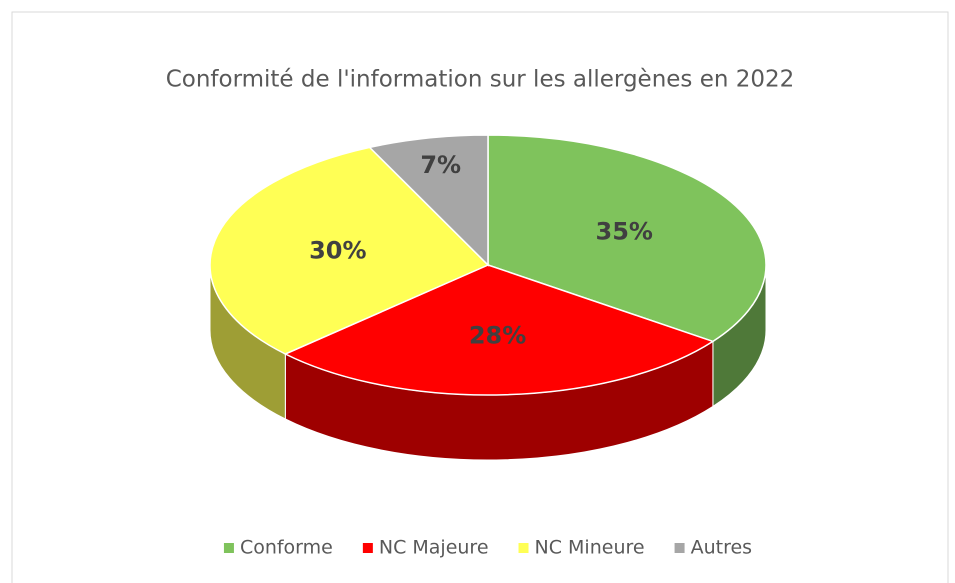 This screenshot has width=955, height=583. What do you see at coordinates (624, 232) in the screenshot?
I see `data-label: 35%` at bounding box center [624, 232].